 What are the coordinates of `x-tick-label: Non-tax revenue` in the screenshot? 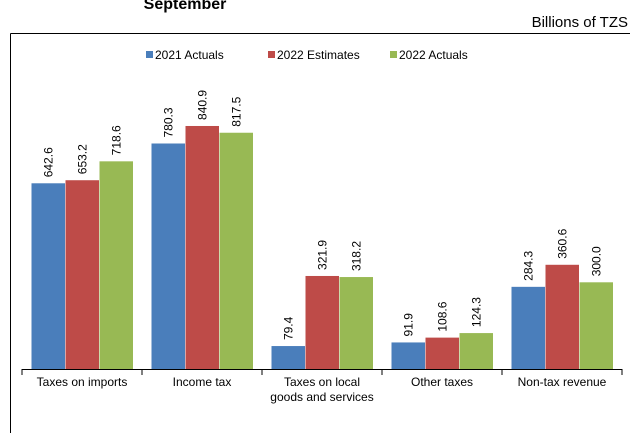 It's located at (562, 382).